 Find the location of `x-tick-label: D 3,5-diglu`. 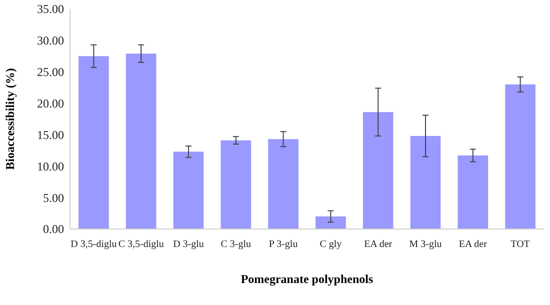

x-tick-label: D 3,5-diglu is located at coordinates (93, 244).